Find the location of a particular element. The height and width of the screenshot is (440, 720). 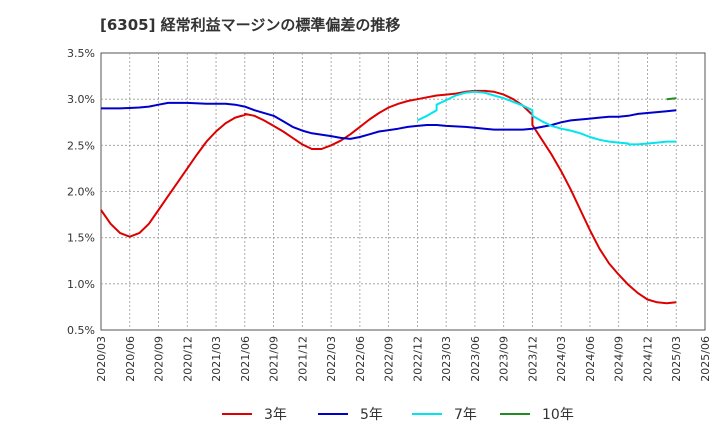

x-tick-label: 2020/03 is located at coordinates (101, 359).